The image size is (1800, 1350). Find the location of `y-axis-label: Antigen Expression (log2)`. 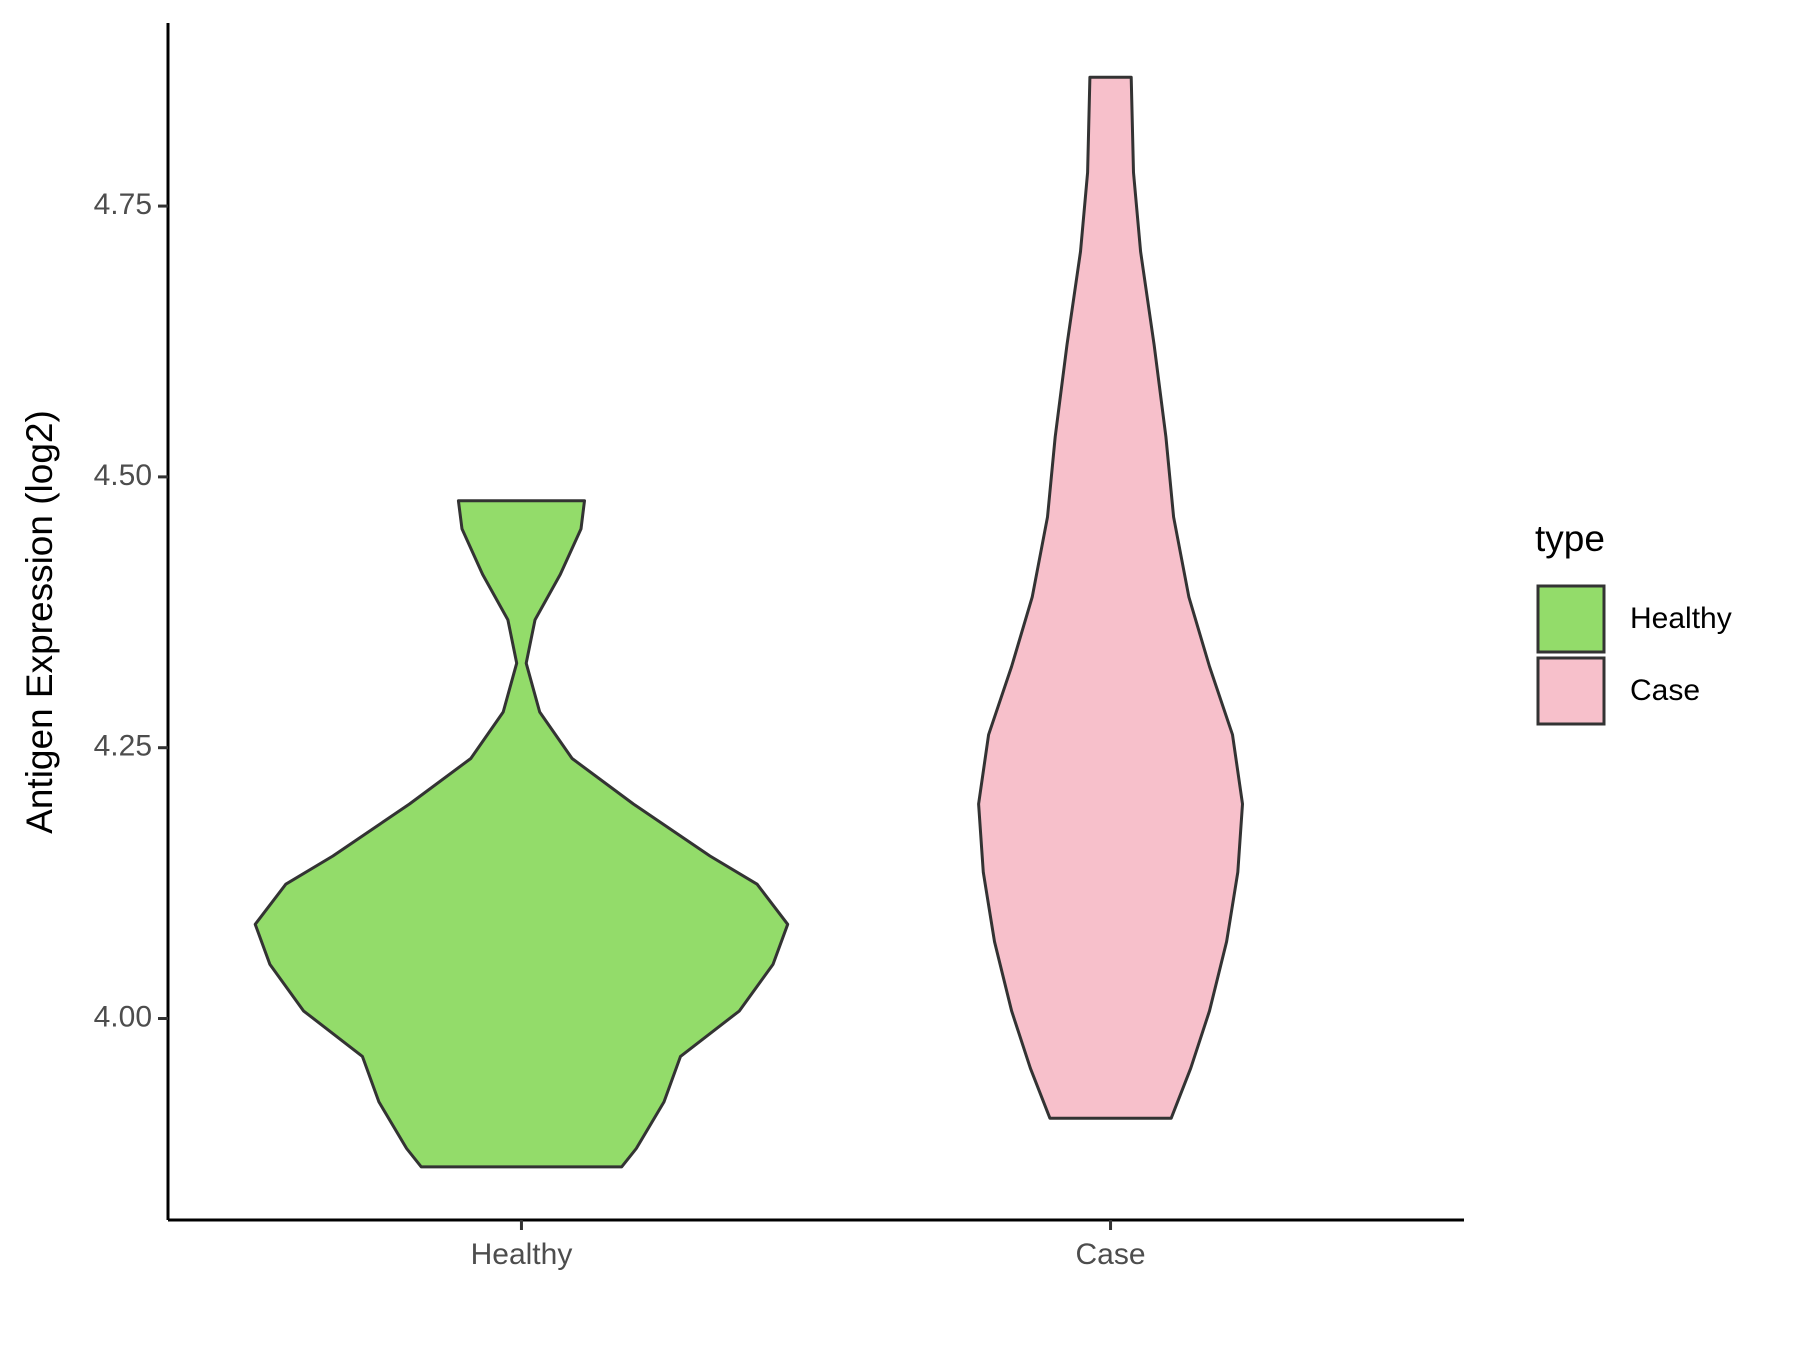

y-axis-label: Antigen Expression (log2) is located at coordinates (39, 622).